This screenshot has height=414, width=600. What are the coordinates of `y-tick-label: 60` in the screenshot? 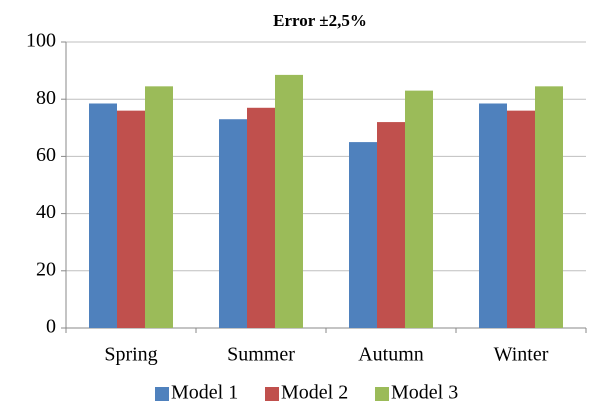 It's located at (46, 155).